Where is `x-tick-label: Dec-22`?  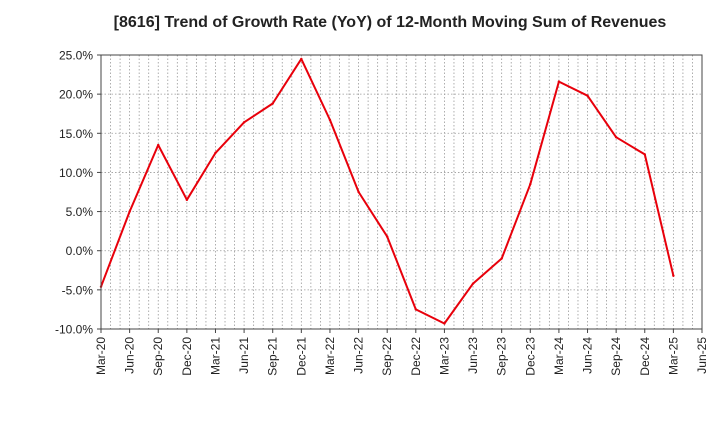 x-tick-label: Dec-22 is located at coordinates (416, 356).